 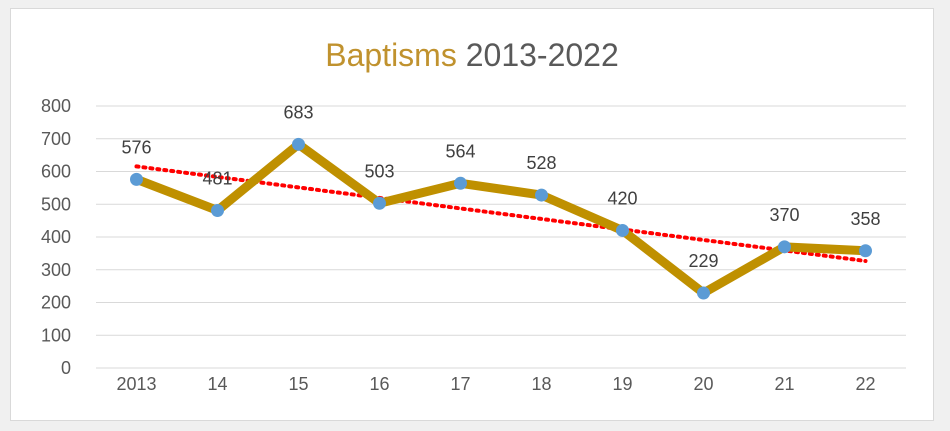 I want to click on y-tick-label: 200, so click(x=56, y=303).